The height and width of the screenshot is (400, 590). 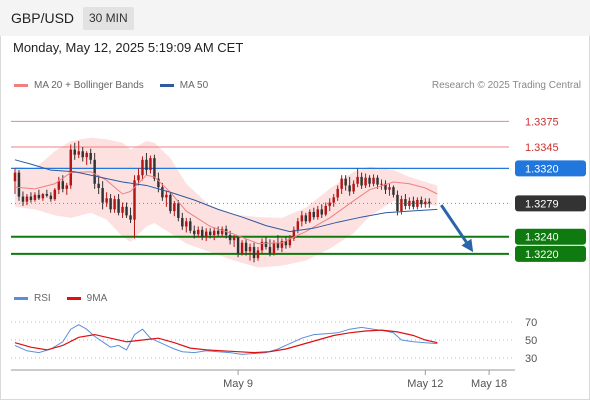 What do you see at coordinates (60, 298) in the screenshot?
I see `rsi-legend: RSI 9MA` at bounding box center [60, 298].